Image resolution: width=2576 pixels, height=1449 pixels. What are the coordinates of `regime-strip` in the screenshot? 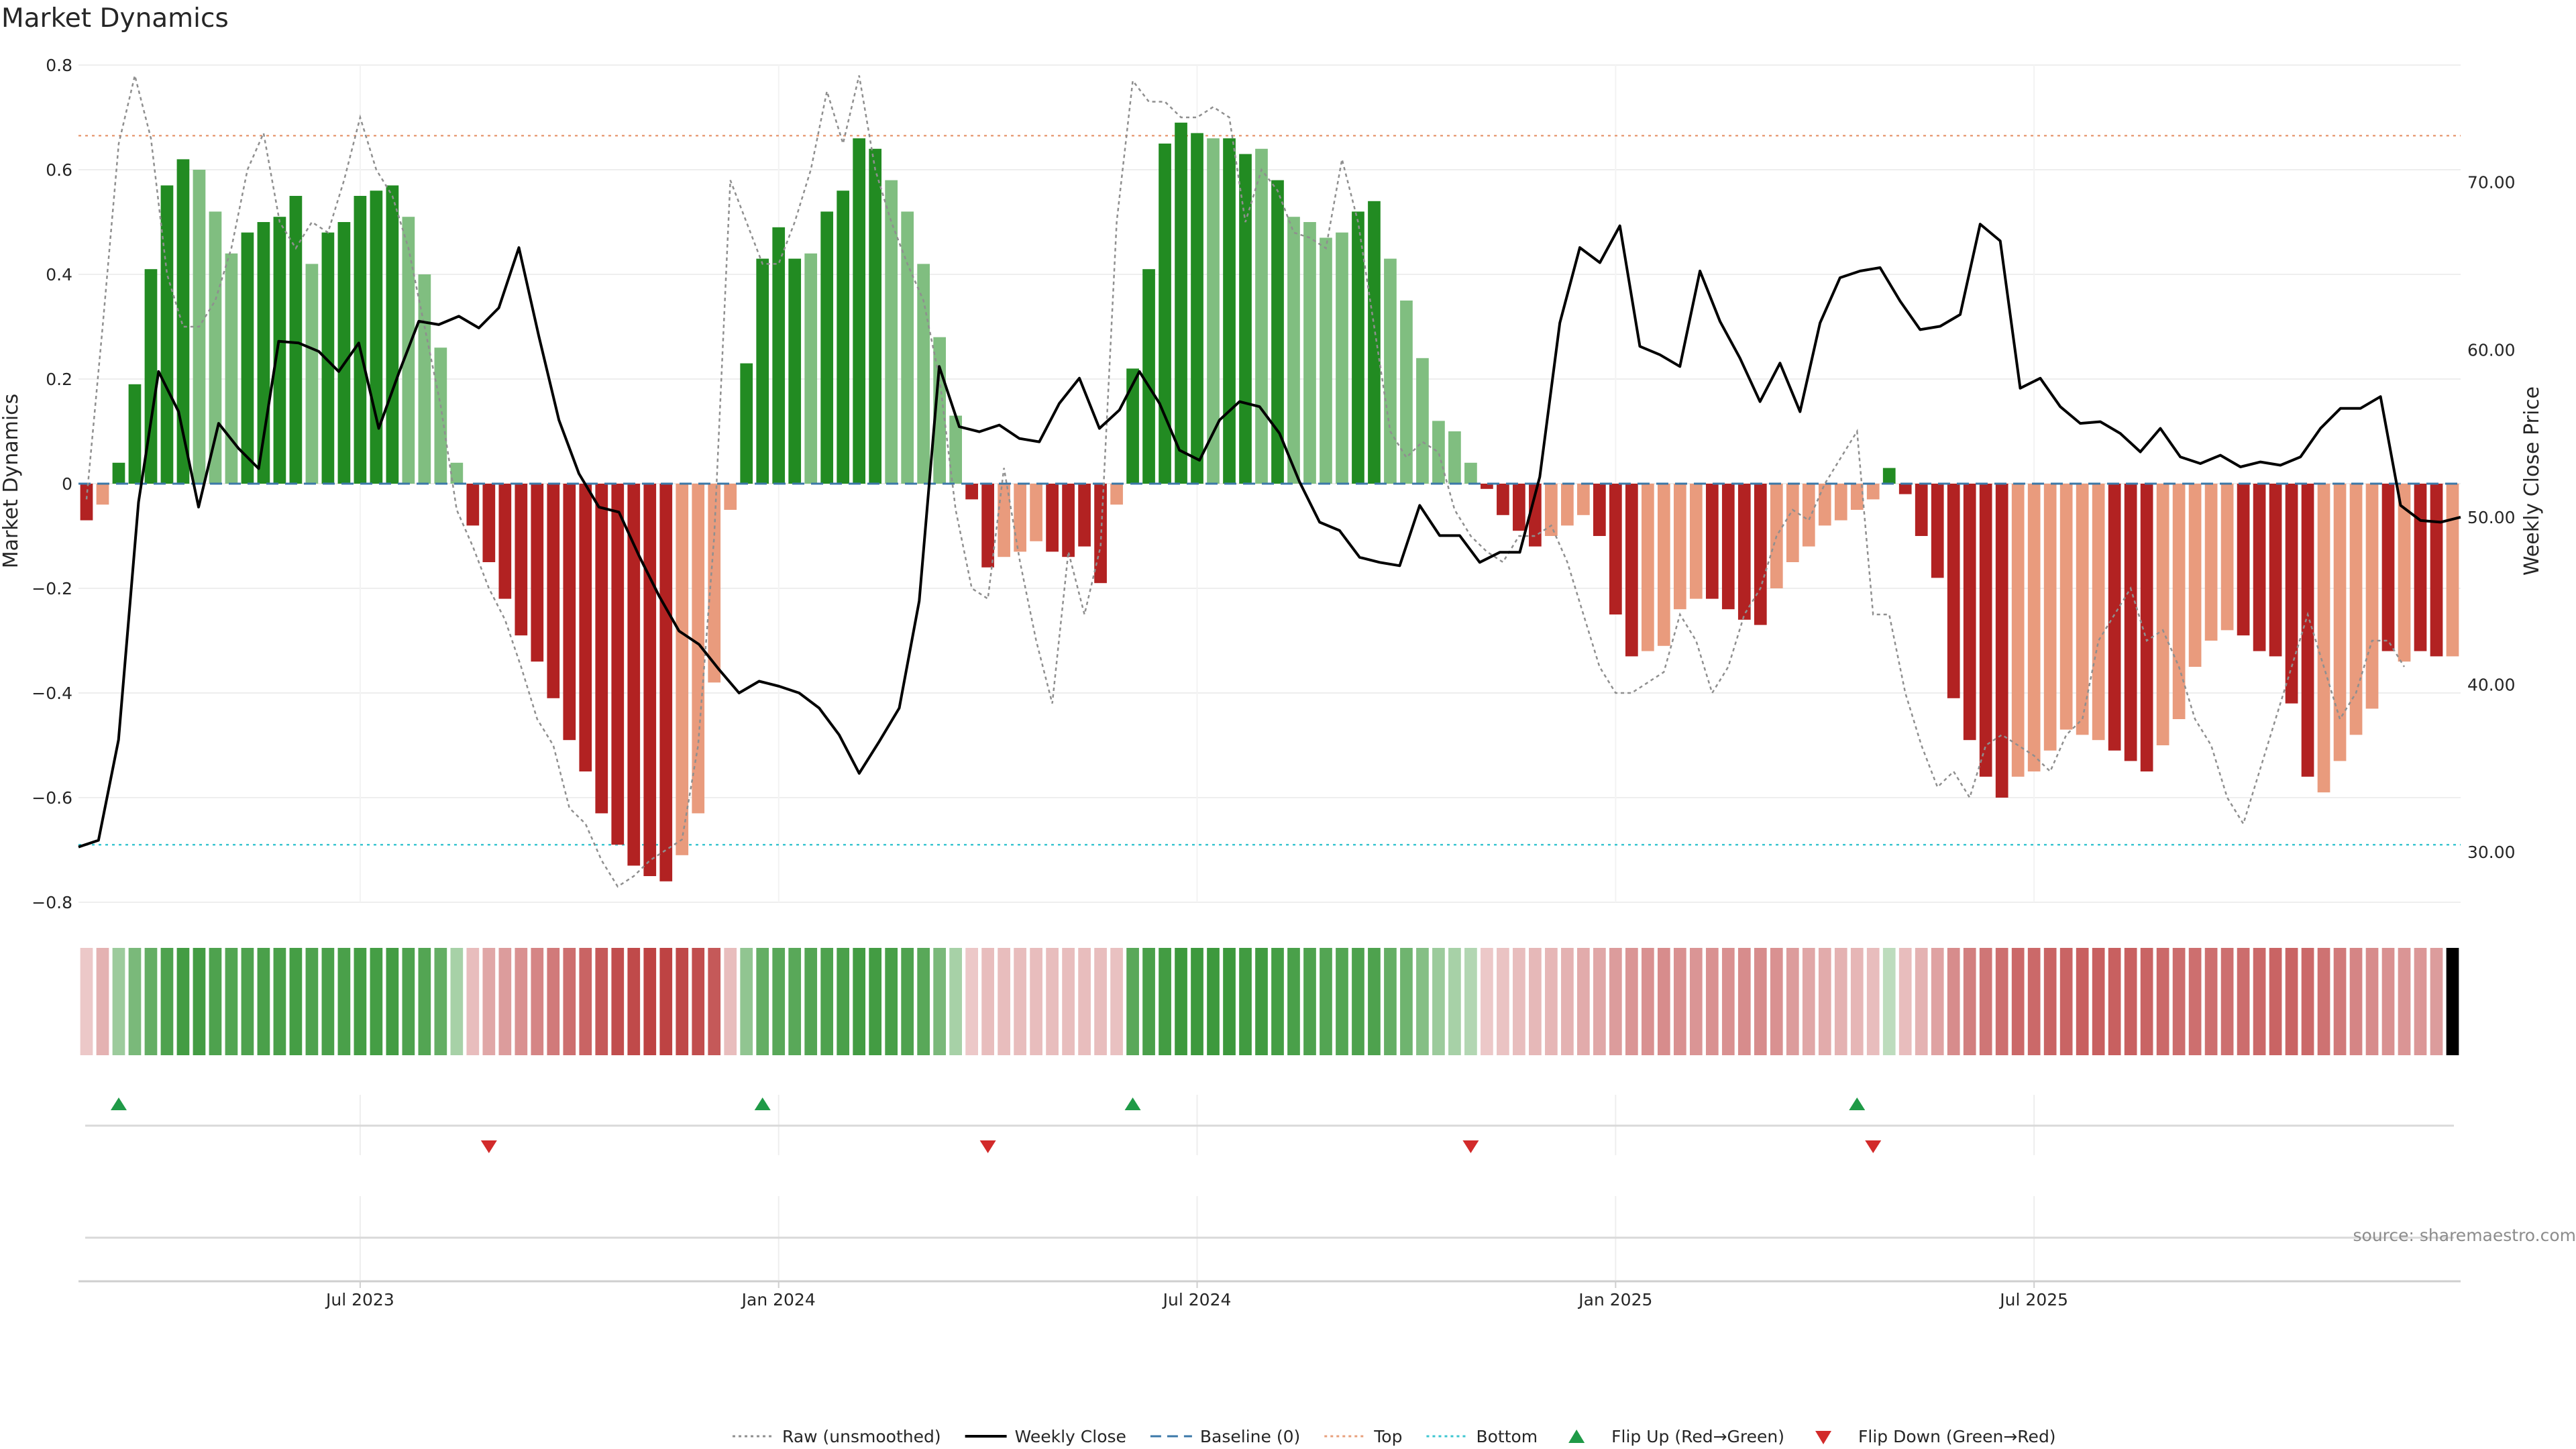 It's located at (1269, 1001).